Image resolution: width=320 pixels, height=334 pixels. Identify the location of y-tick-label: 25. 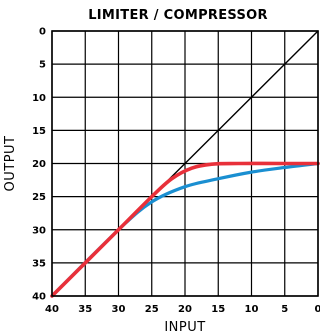
(39, 197).